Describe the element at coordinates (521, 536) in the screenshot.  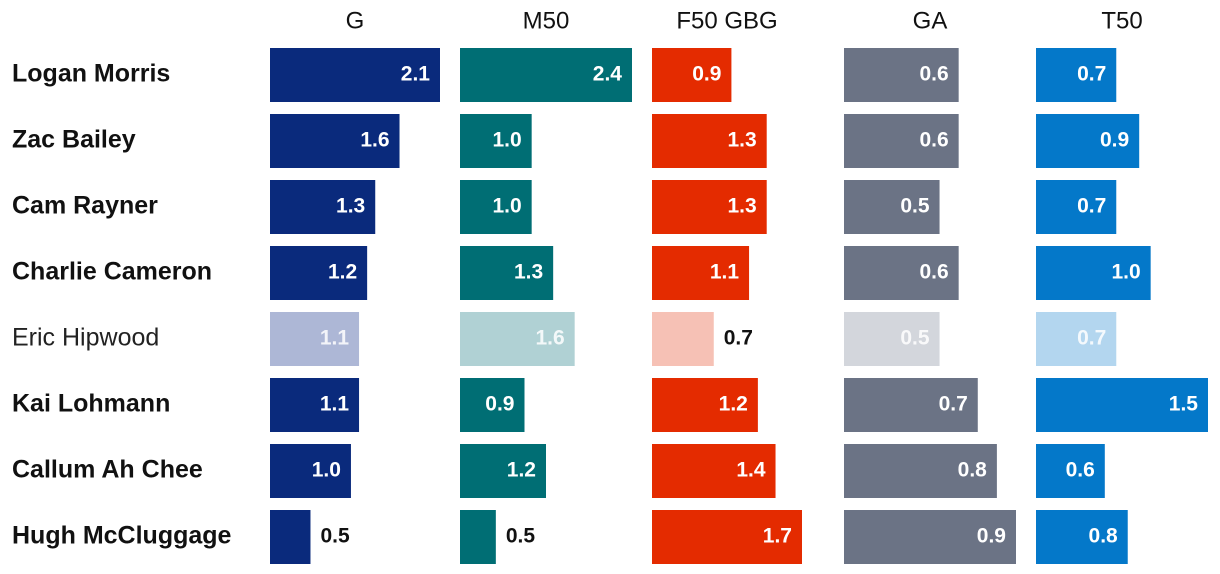
I see `value-label-m50-hugh-mccluggage: 0.5` at that location.